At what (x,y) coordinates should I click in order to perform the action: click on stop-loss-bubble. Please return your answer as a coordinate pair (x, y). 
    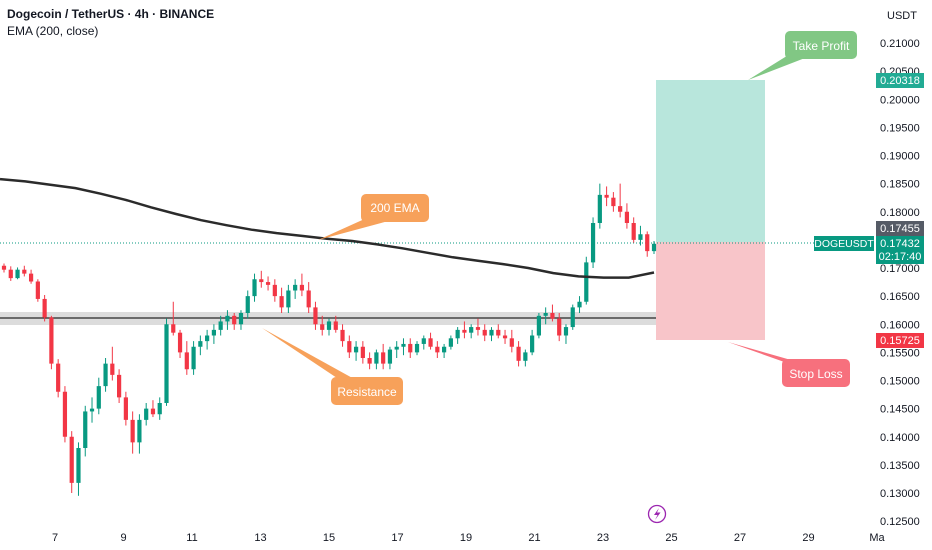
    Looking at the image, I should click on (816, 373).